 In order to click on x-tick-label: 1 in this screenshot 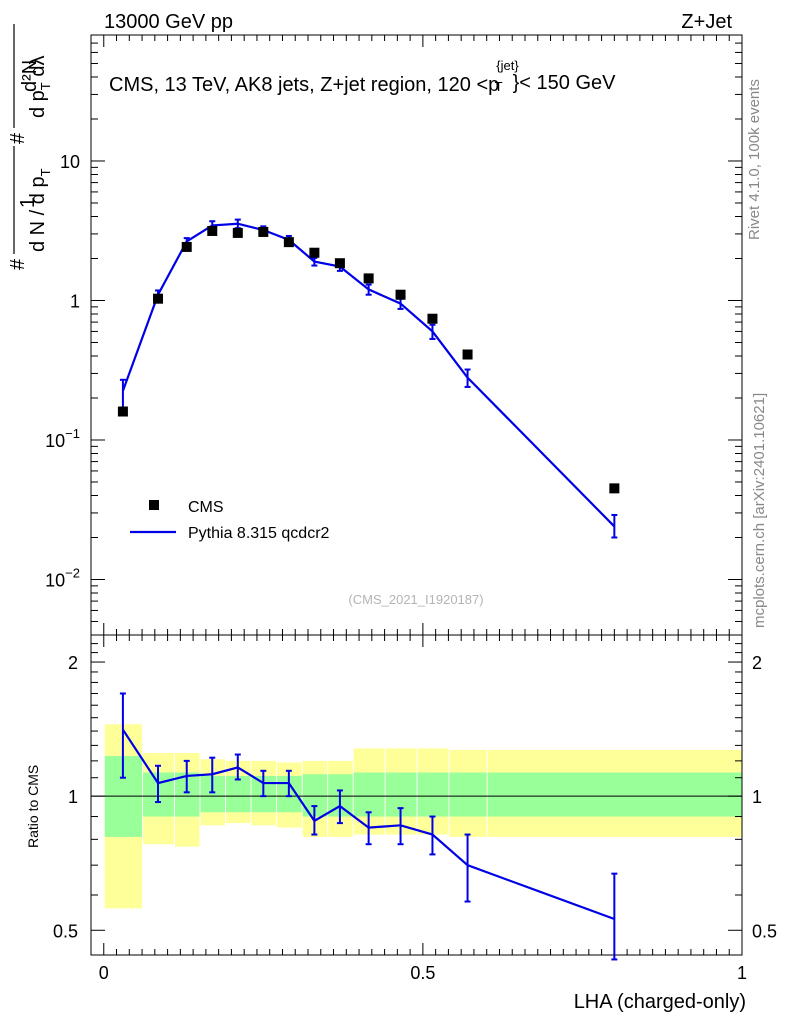, I will do `click(742, 973)`.